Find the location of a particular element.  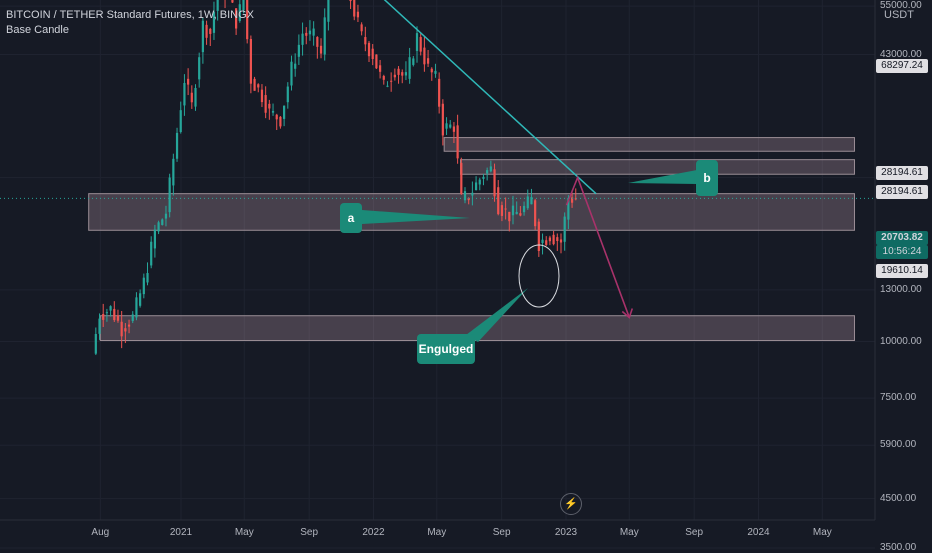

zone-b is located at coordinates (649, 144).